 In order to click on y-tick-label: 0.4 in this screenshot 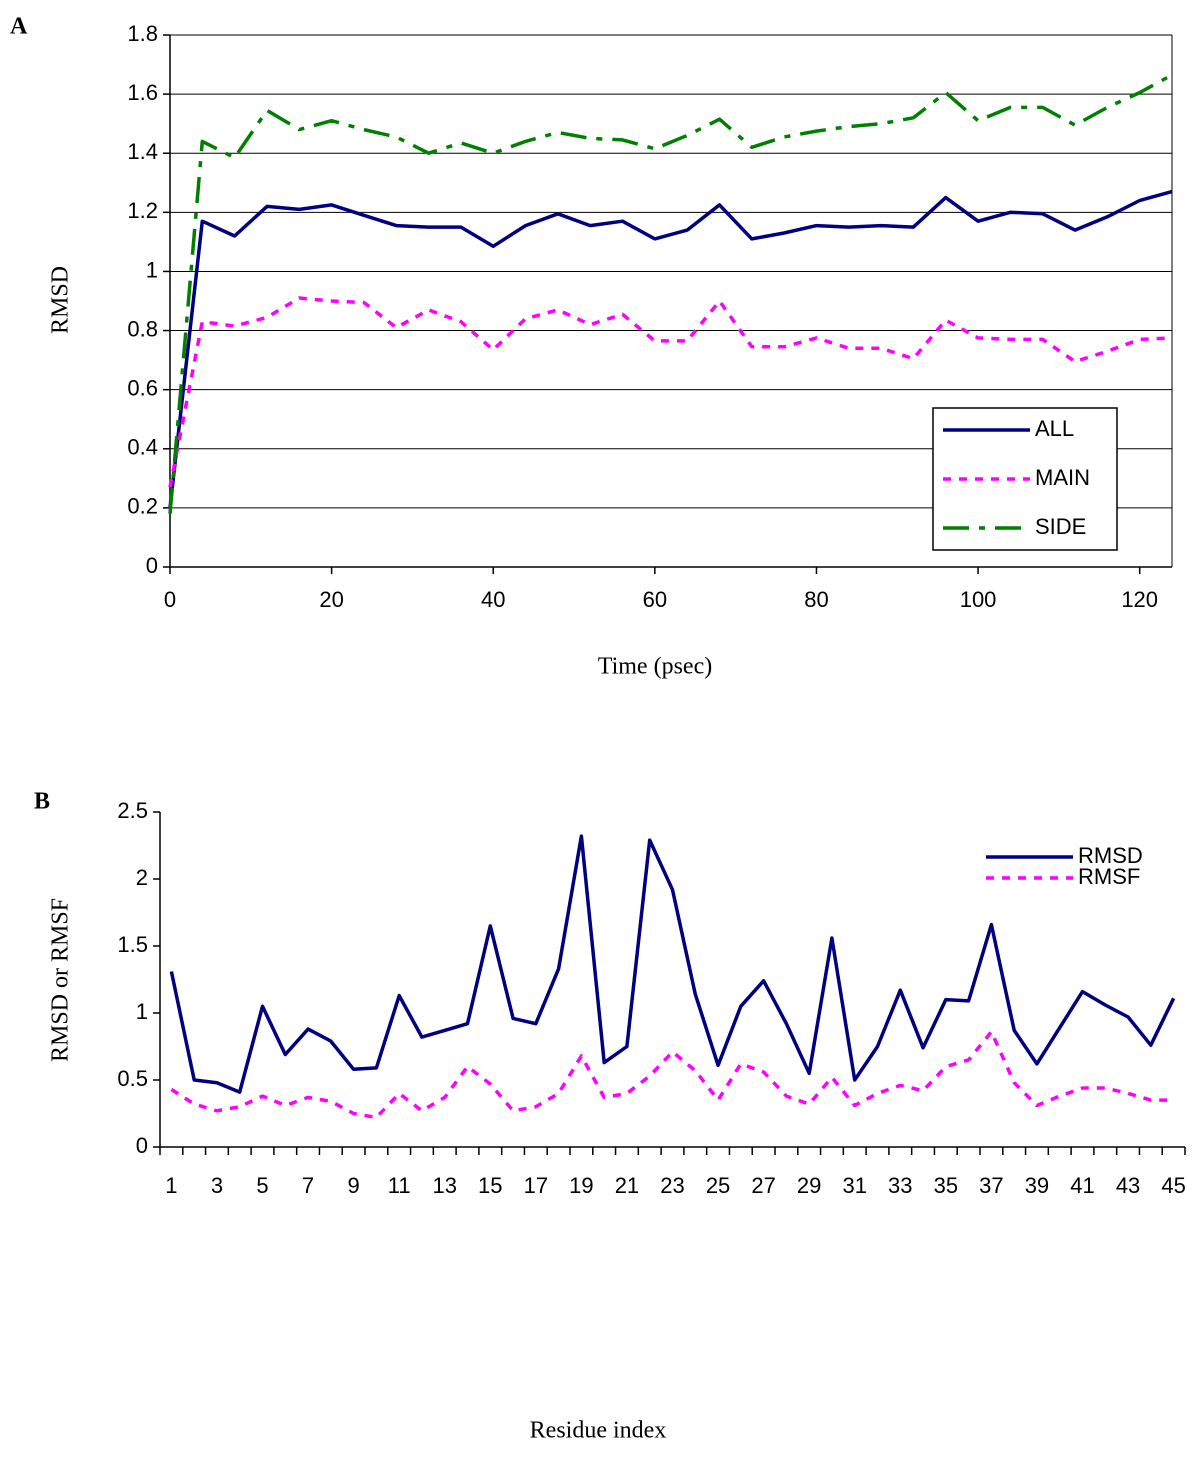, I will do `click(142, 447)`.